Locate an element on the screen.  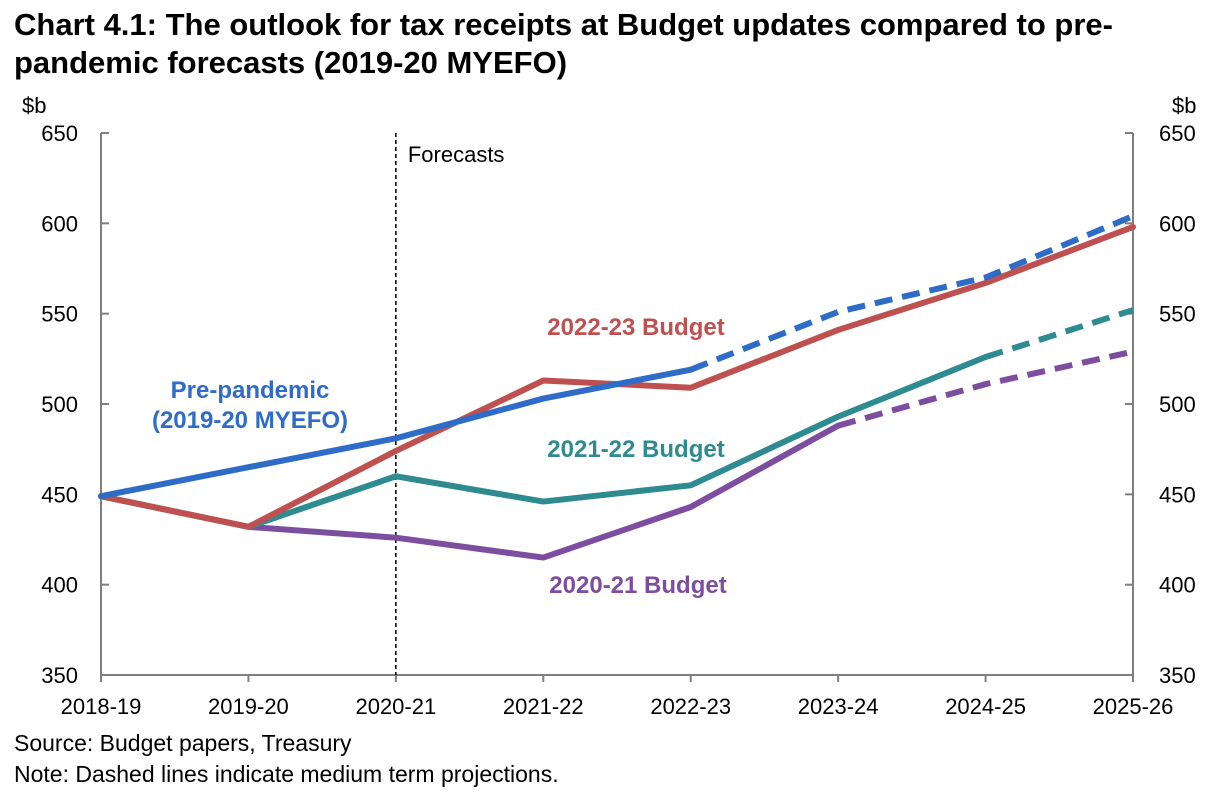
series-label: 2022-23 Budget is located at coordinates (635, 327).